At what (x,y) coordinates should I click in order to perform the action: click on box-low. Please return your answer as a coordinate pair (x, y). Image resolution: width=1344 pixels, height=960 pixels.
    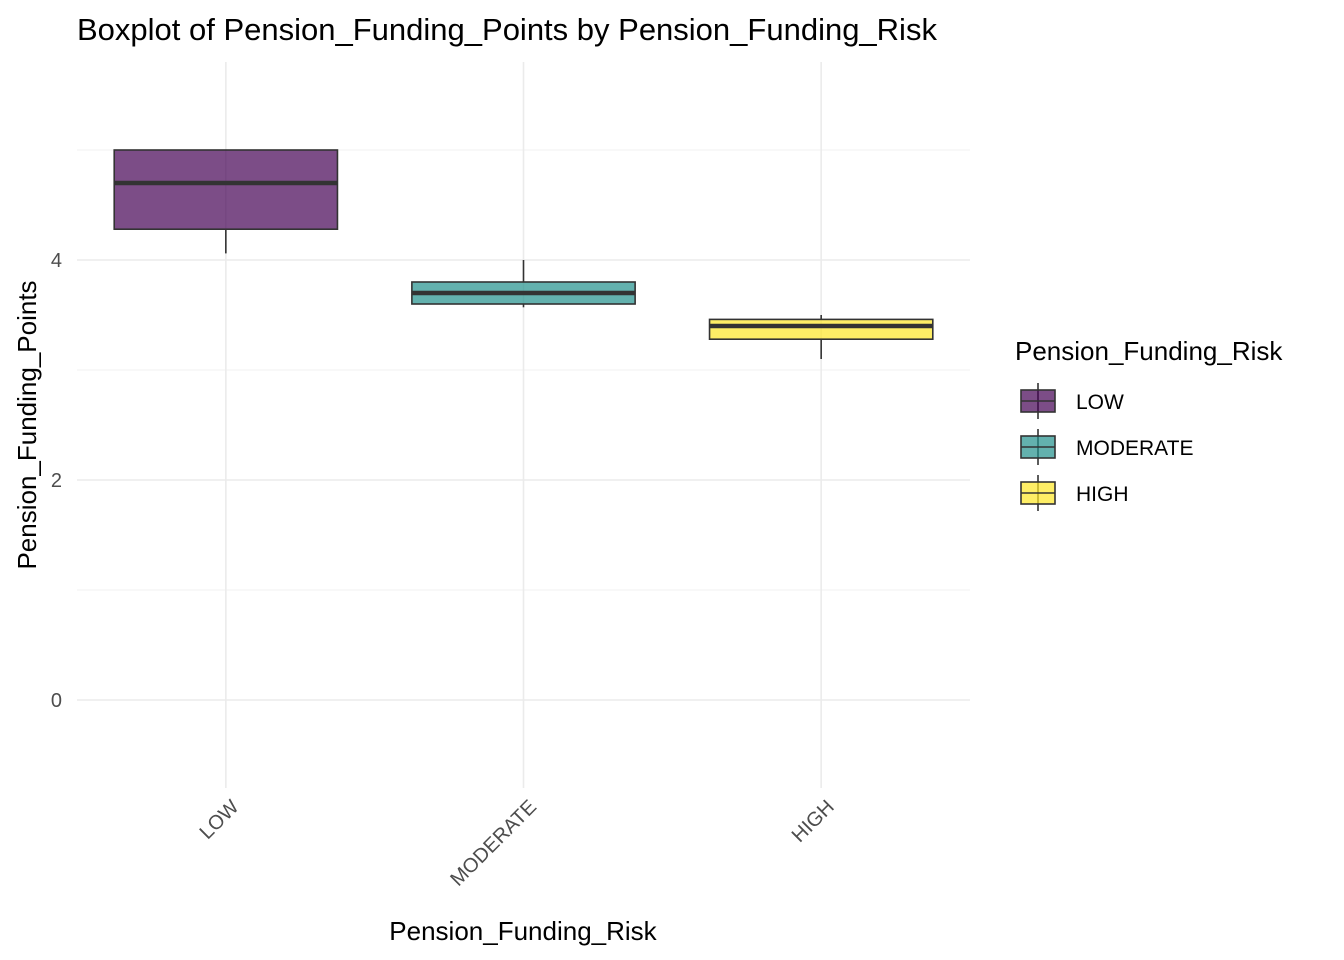
    Looking at the image, I should click on (226, 201).